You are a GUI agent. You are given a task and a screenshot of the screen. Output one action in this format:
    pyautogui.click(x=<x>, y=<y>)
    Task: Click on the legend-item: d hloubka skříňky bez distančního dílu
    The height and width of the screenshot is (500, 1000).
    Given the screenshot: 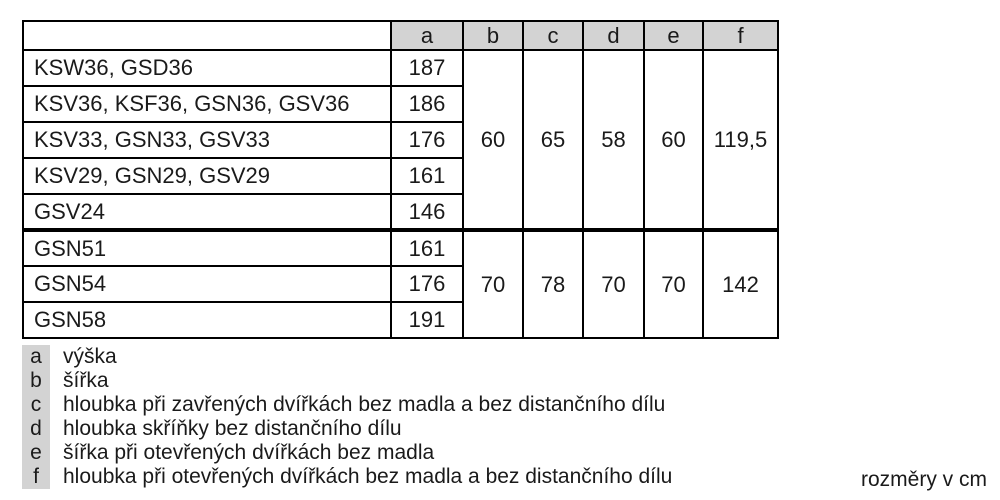 What is the action you would take?
    pyautogui.click(x=347, y=429)
    